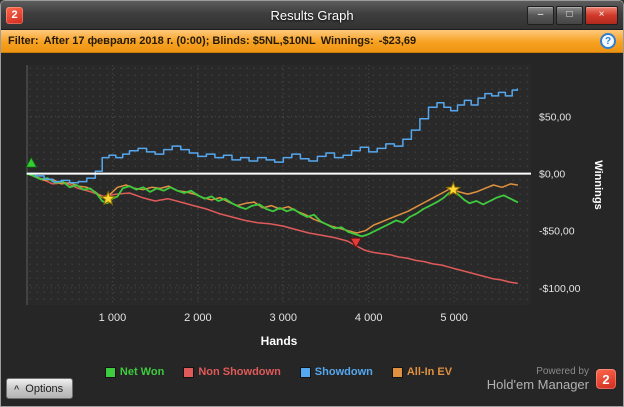 This screenshot has height=407, width=624. I want to click on window-title: Results Graph, so click(312, 15).